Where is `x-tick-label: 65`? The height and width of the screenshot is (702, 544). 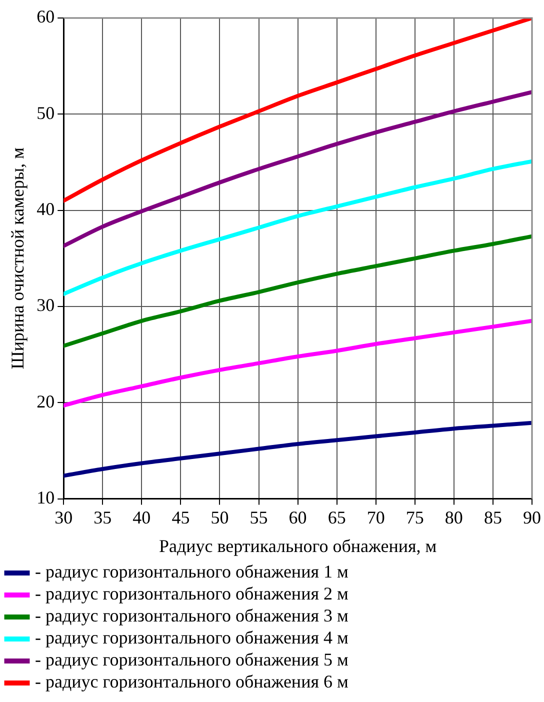 x-tick-label: 65 is located at coordinates (337, 517).